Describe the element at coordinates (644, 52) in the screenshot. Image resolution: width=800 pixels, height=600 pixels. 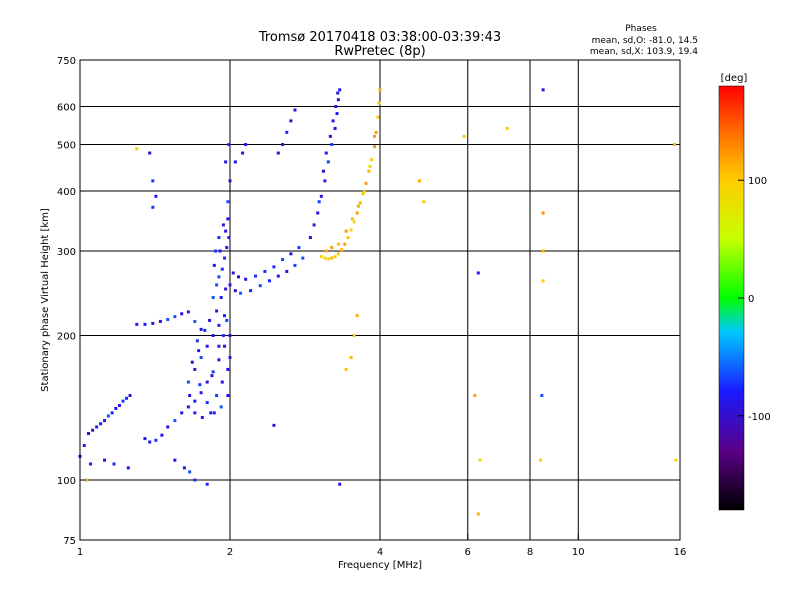
I see `phases-mean-x: mean, sd,X: 103.9, 19.4` at that location.